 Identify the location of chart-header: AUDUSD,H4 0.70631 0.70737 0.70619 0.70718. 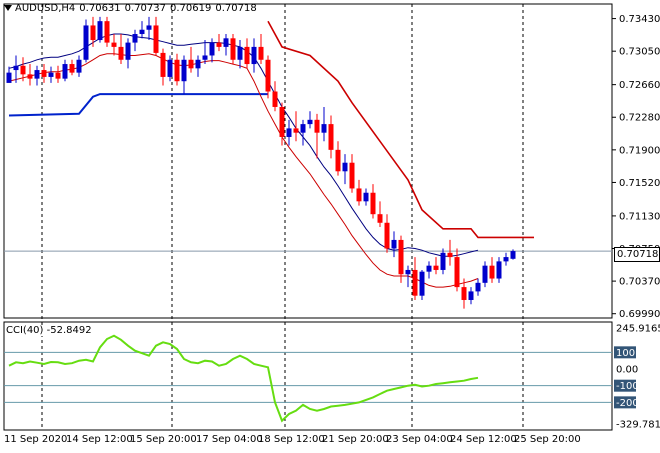
(132, 8).